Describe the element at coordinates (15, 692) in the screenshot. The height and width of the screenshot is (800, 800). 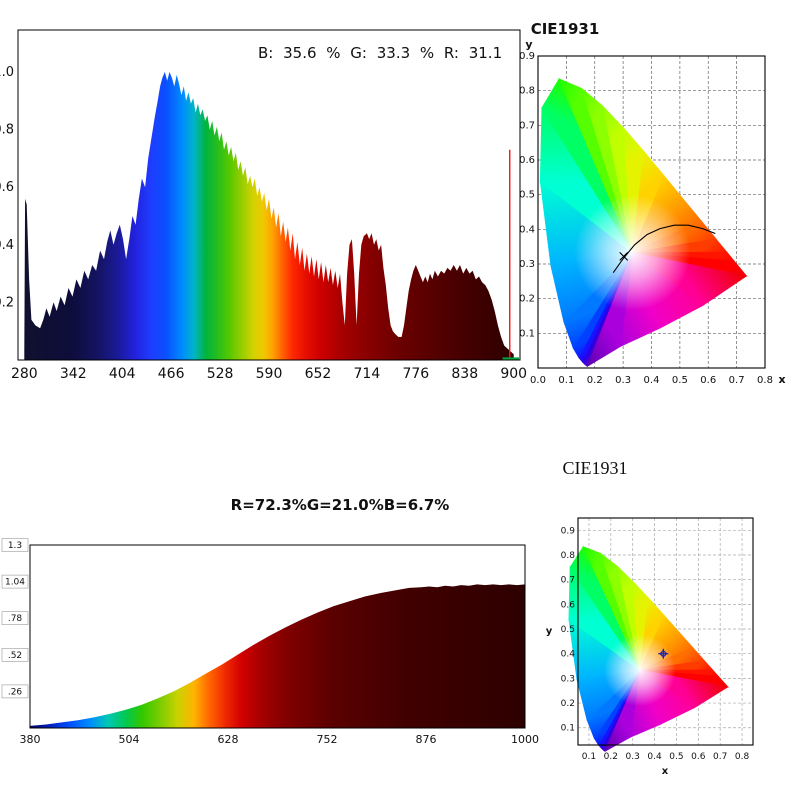
I see `svg-text: .26` at that location.